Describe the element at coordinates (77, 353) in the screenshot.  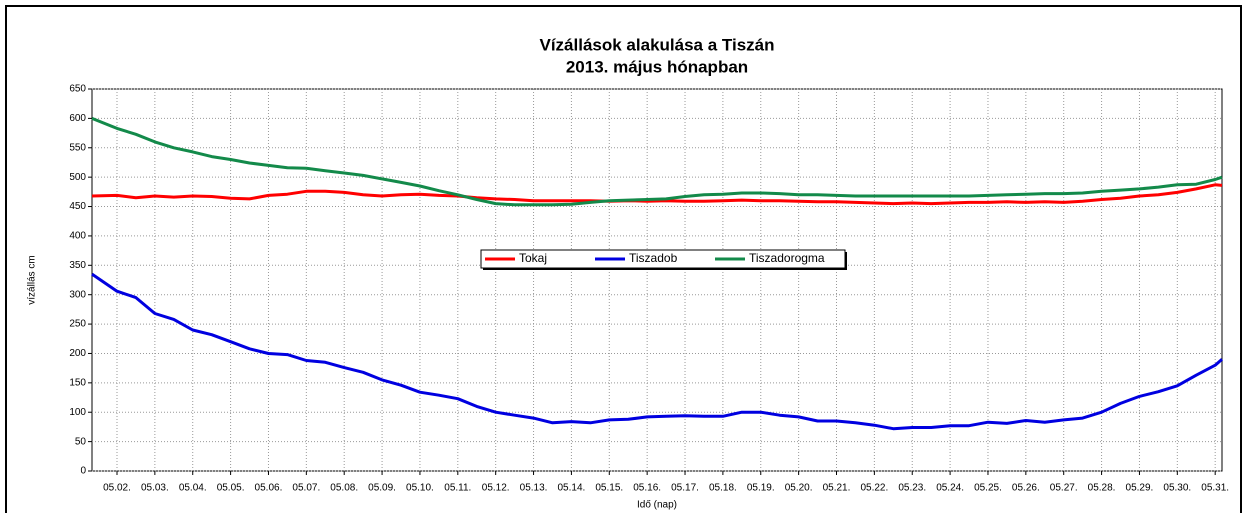
I see `y-tick-label: 200` at that location.